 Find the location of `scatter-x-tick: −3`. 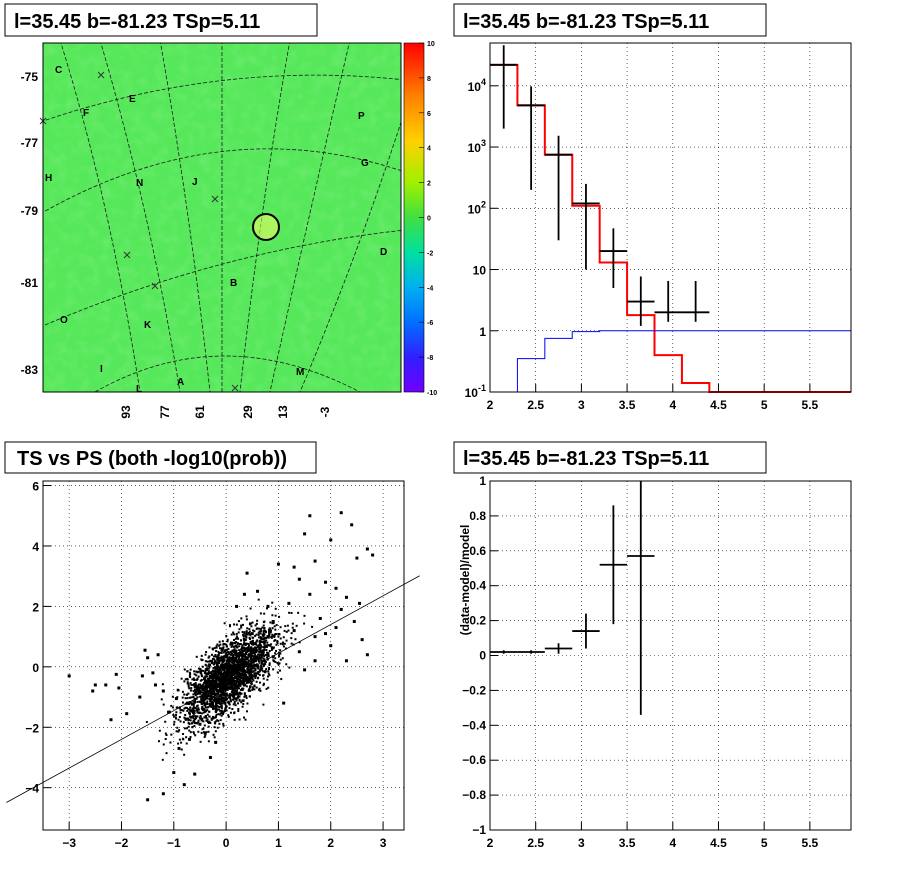

scatter-x-tick: −3 is located at coordinates (69, 843).